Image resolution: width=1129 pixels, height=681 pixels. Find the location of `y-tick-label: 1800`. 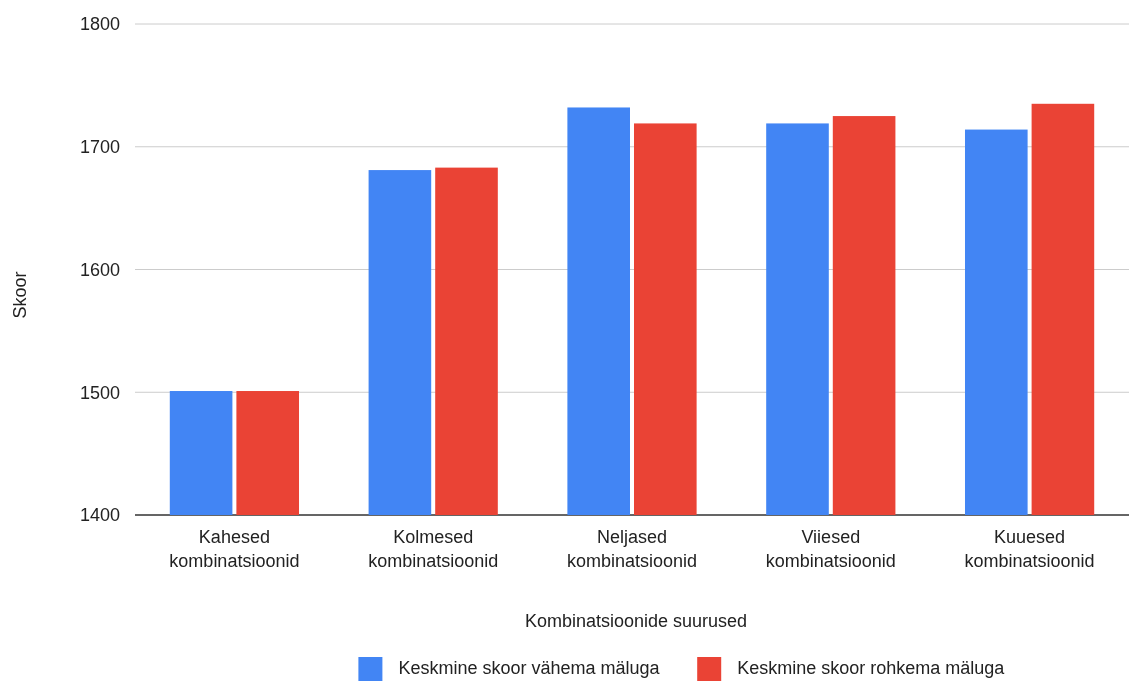

y-tick-label: 1800 is located at coordinates (99, 24).